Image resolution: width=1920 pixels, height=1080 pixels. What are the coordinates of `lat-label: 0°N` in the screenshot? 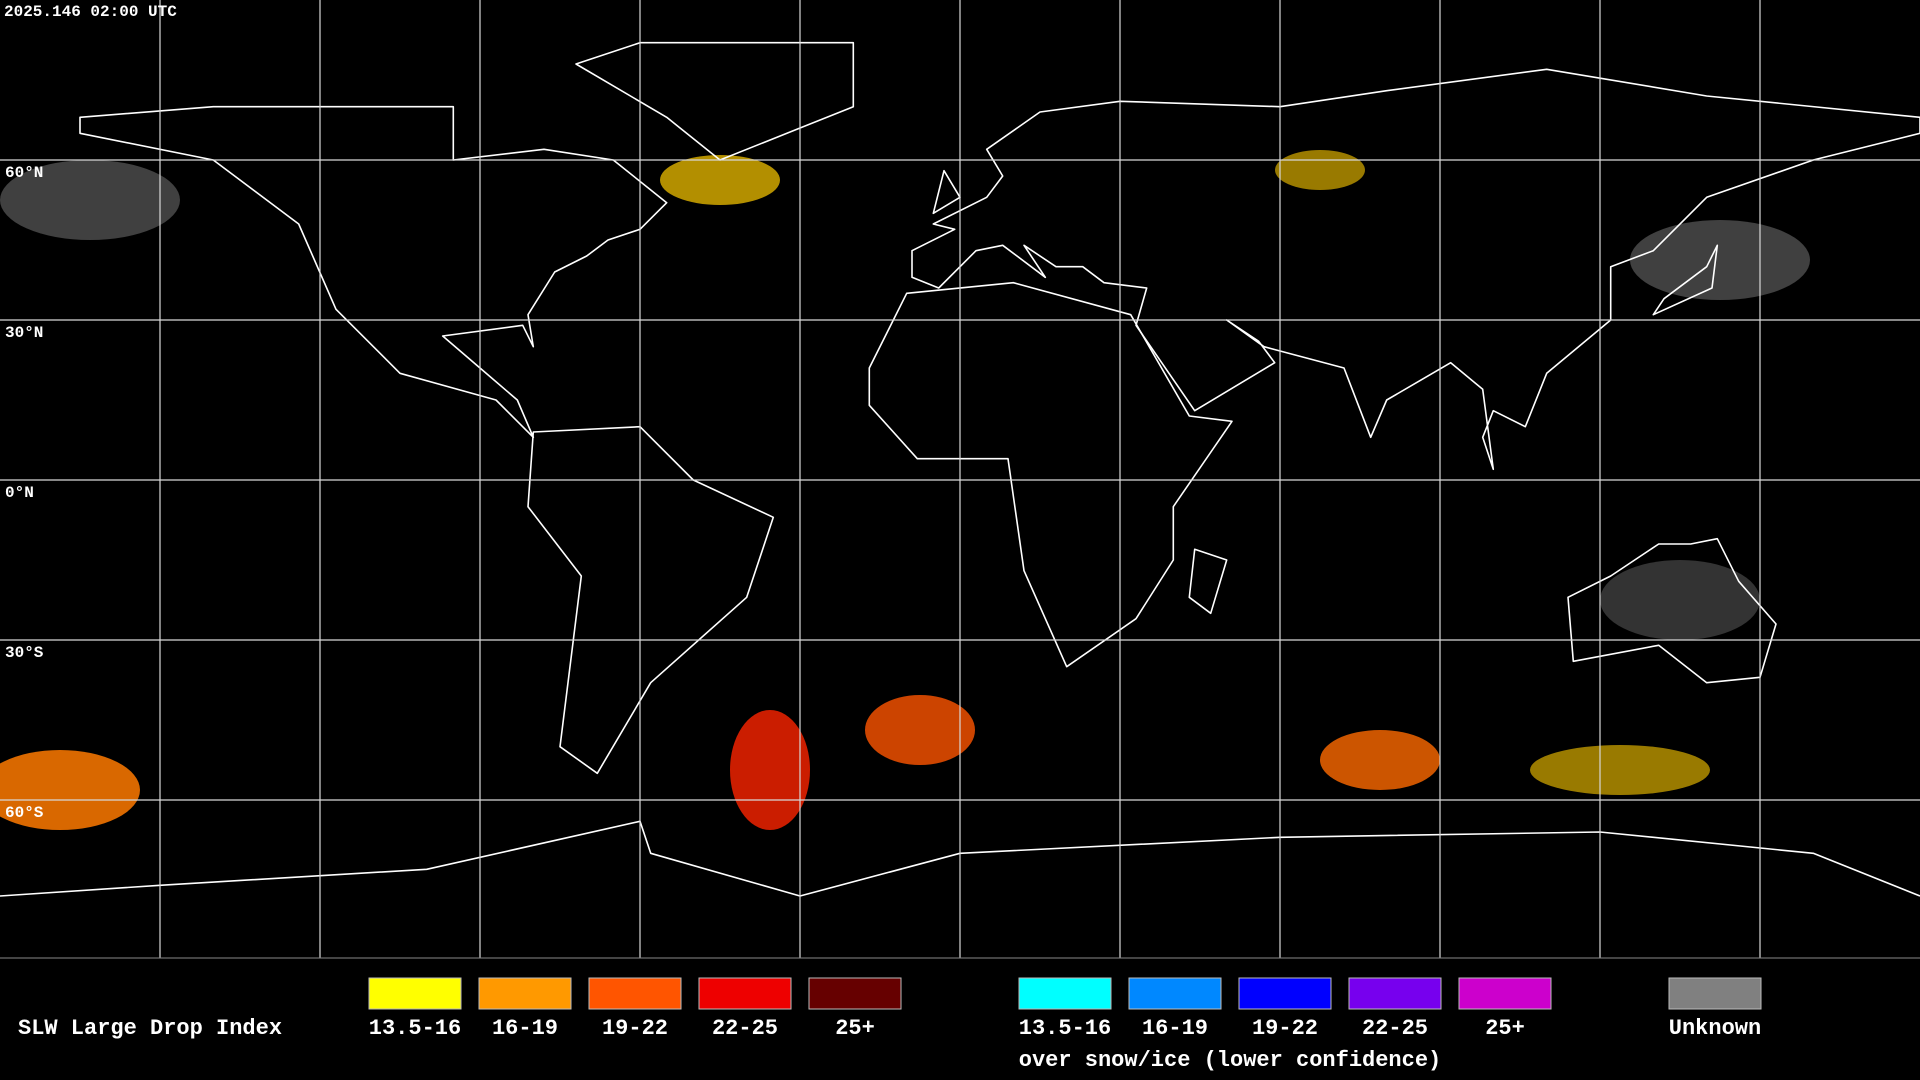 It's located at (19, 493).